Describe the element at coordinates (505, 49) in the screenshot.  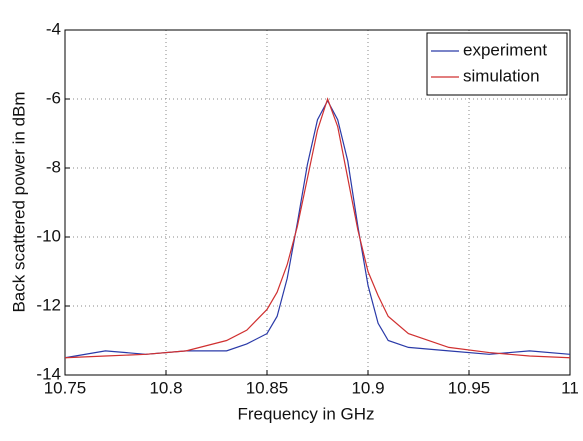
I see `legend-label: experiment` at that location.